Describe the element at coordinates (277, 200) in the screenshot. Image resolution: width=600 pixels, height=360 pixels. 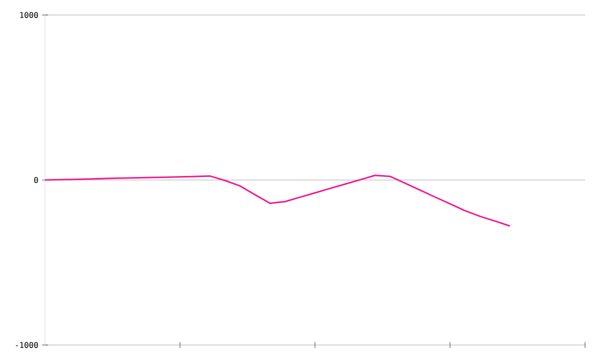
I see `line-series` at that location.